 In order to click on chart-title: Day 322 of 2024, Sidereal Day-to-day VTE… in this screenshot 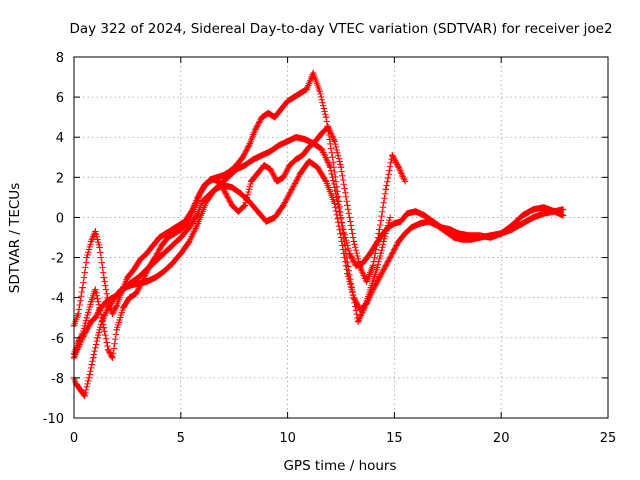, I will do `click(340, 29)`.